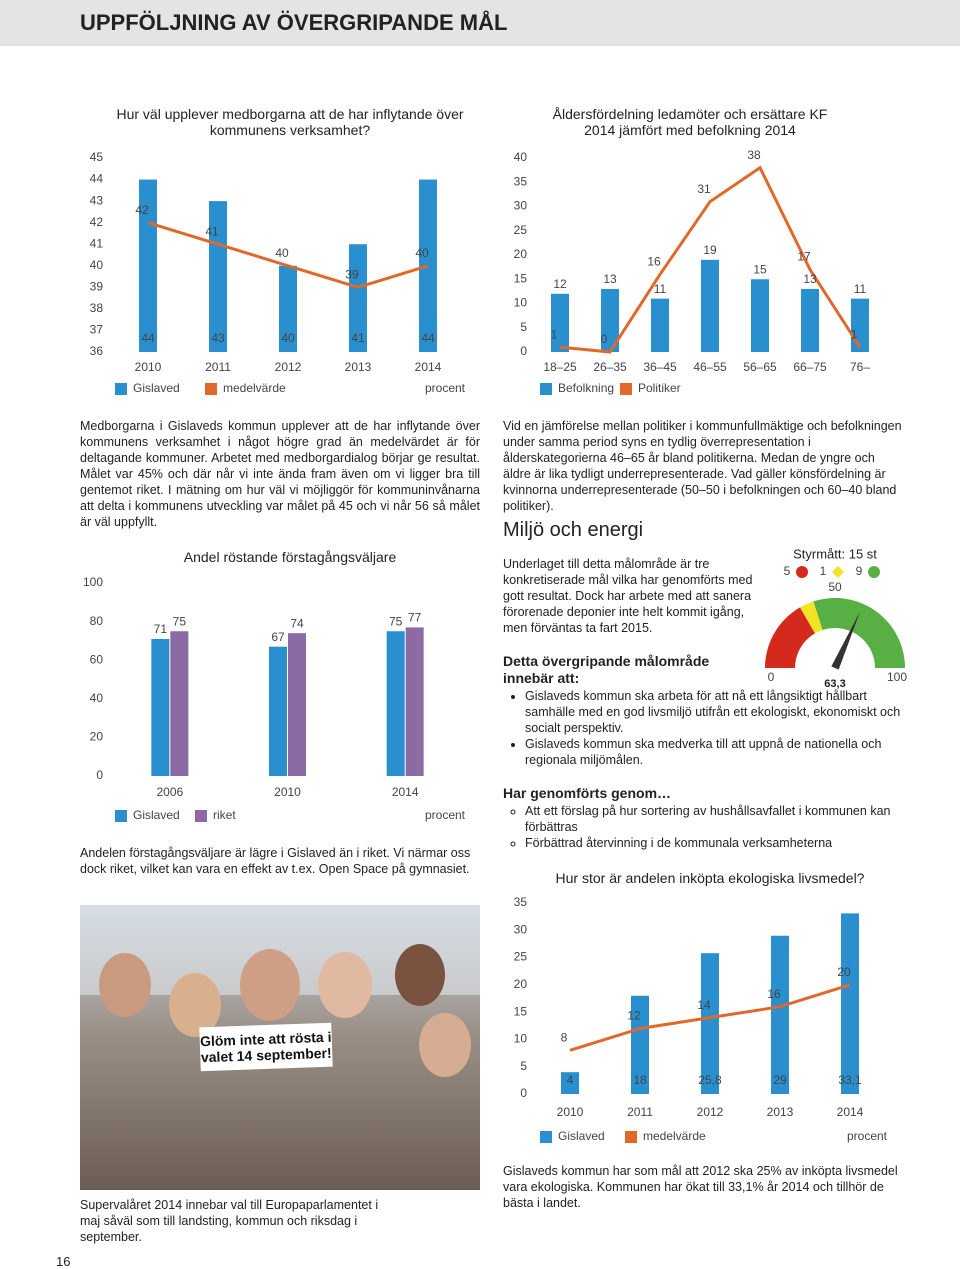 Image resolution: width=960 pixels, height=1269 pixels. I want to click on legend-label: Befolkning, so click(586, 388).